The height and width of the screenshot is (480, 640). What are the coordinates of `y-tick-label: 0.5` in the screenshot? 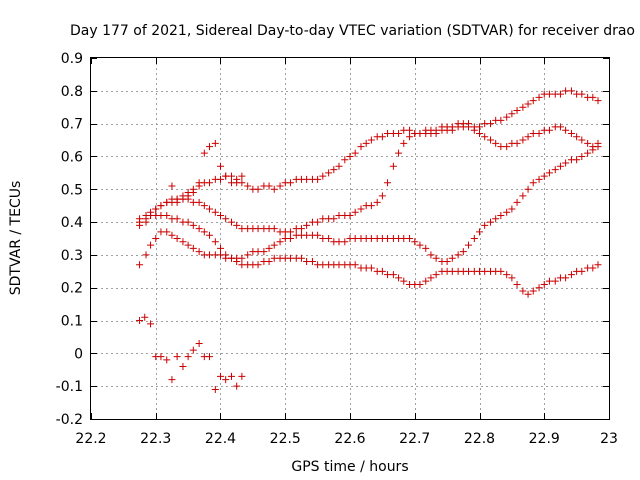 It's located at (72, 190).